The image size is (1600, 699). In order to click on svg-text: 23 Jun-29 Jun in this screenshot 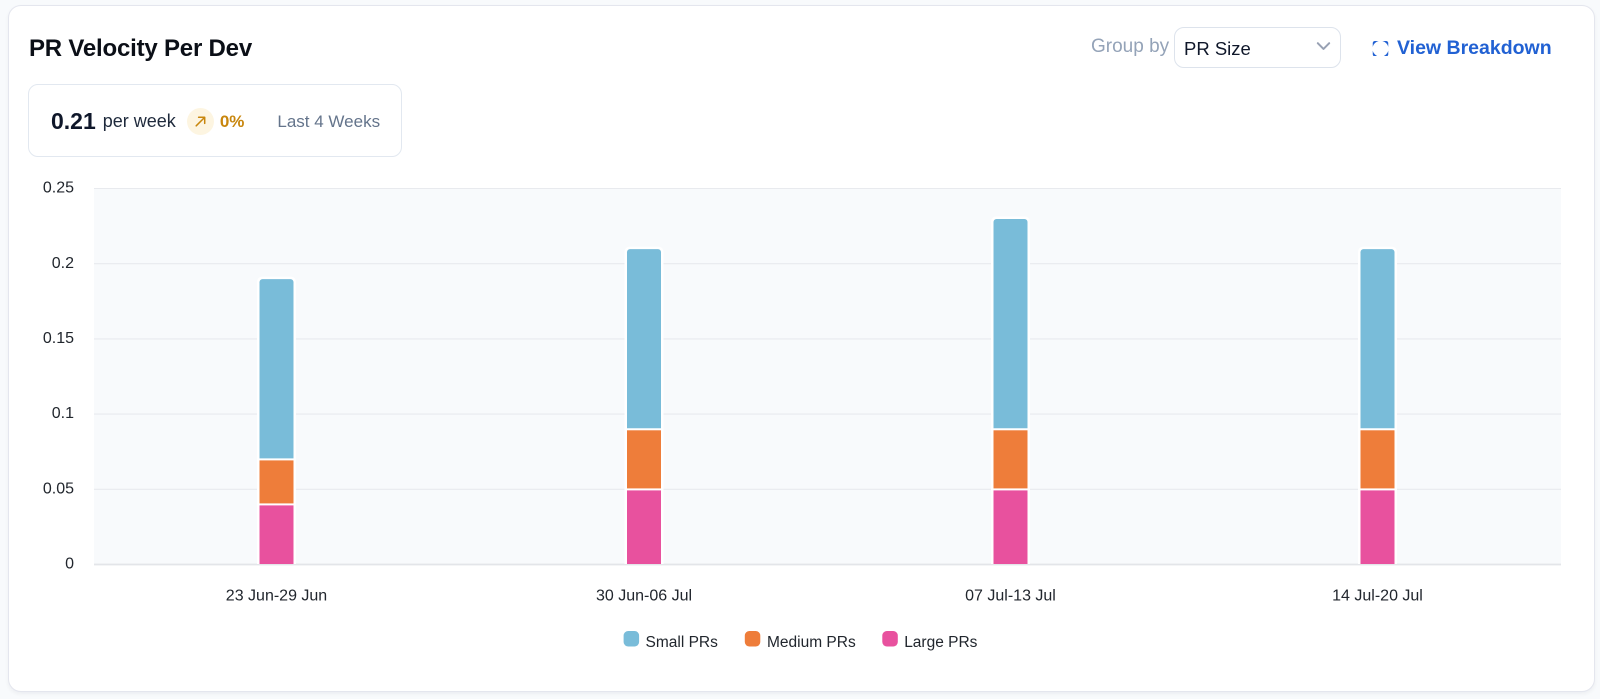, I will do `click(276, 596)`.